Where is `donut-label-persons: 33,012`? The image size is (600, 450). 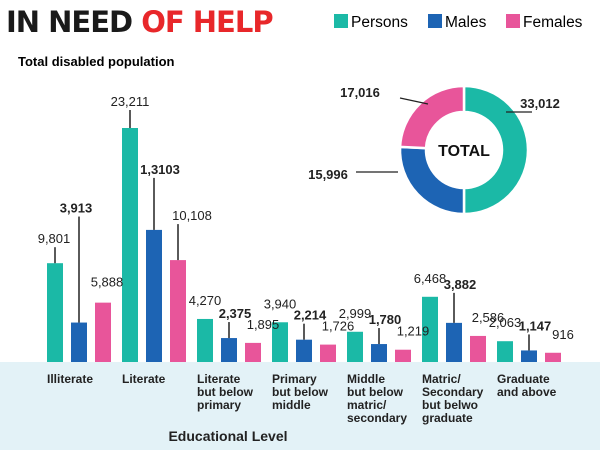 donut-label-persons: 33,012 is located at coordinates (540, 103).